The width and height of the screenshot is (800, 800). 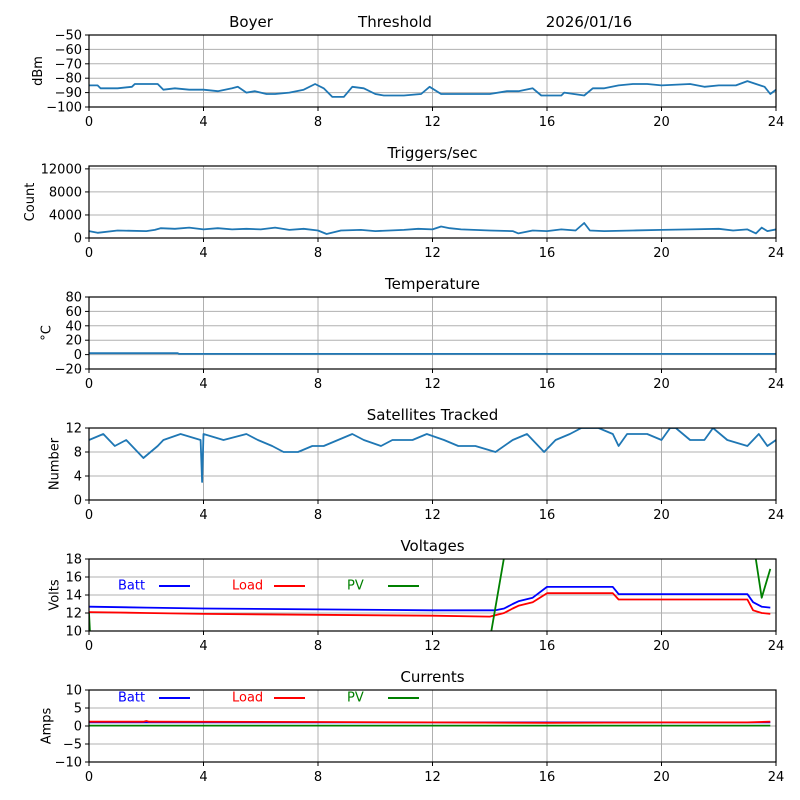 What do you see at coordinates (78, 453) in the screenshot?
I see `y-tick-label: 8` at bounding box center [78, 453].